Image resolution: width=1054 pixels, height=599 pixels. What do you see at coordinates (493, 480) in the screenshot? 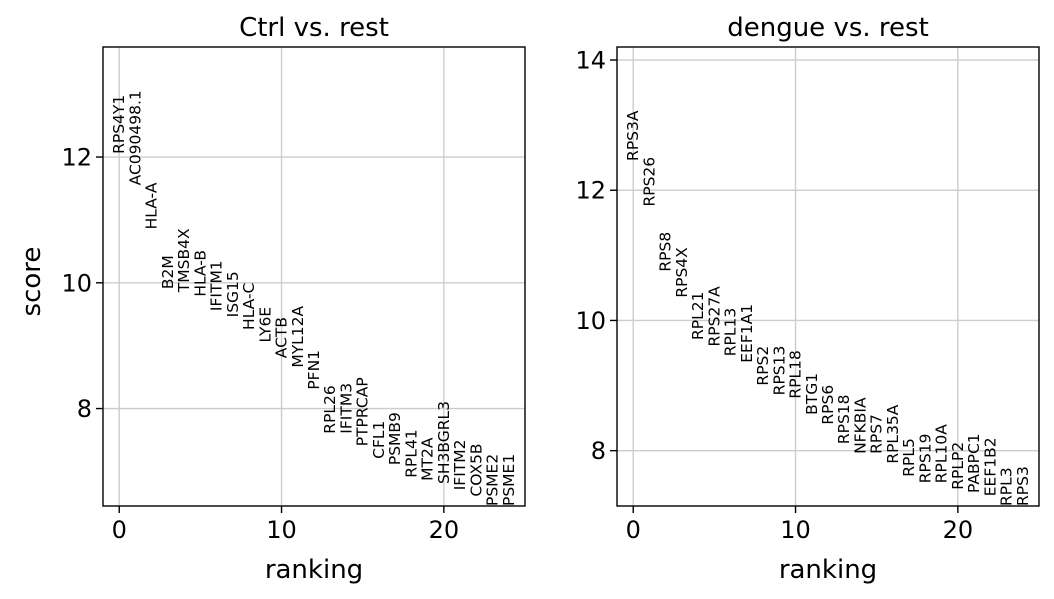
I see `gene-label: PSME2` at bounding box center [493, 480].